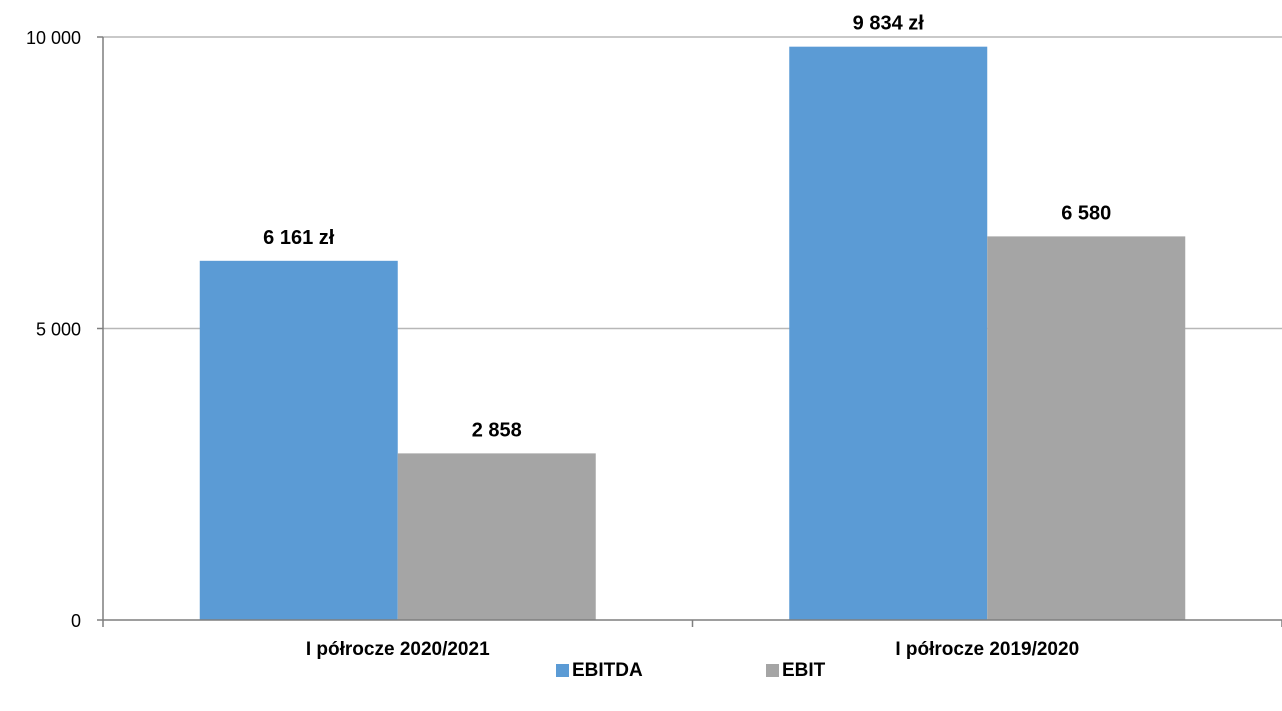 Image resolution: width=1282 pixels, height=711 pixels. What do you see at coordinates (398, 649) in the screenshot?
I see `x-tick-label: I półrocze 2020/2021` at bounding box center [398, 649].